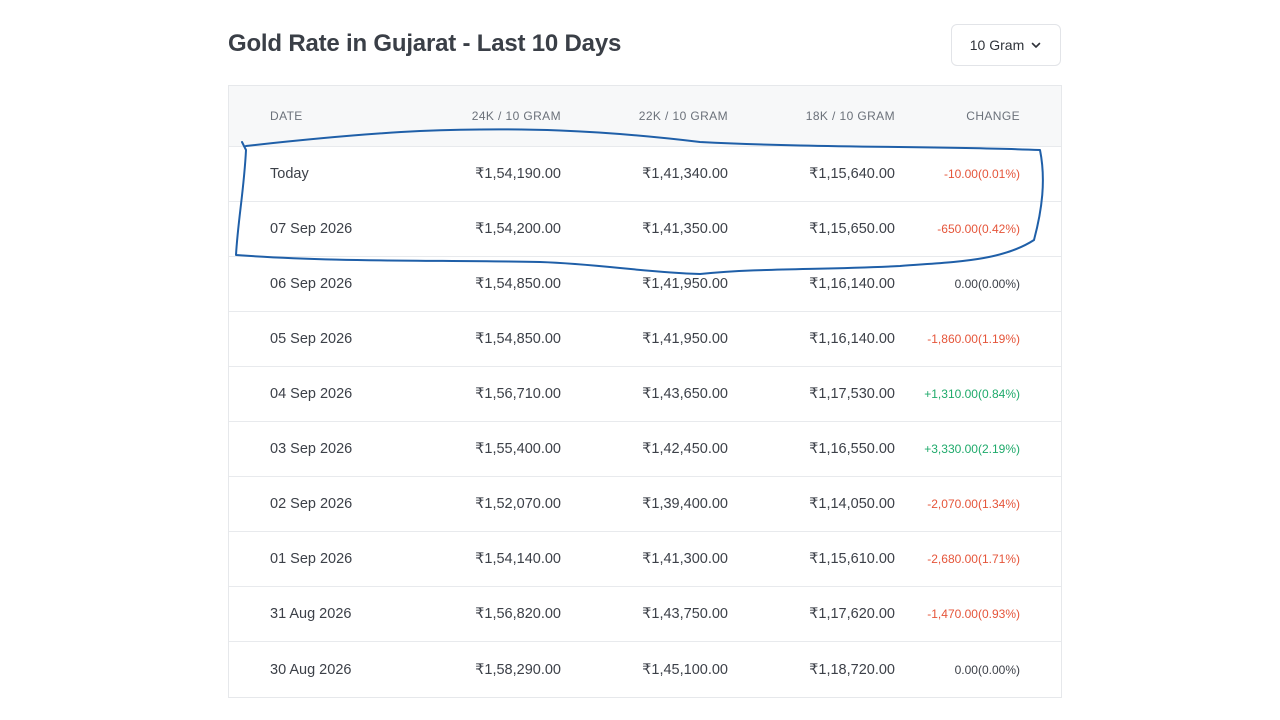  Describe the element at coordinates (516, 116) in the screenshot. I see `header-24k: 24K / 10 GRAM` at that location.